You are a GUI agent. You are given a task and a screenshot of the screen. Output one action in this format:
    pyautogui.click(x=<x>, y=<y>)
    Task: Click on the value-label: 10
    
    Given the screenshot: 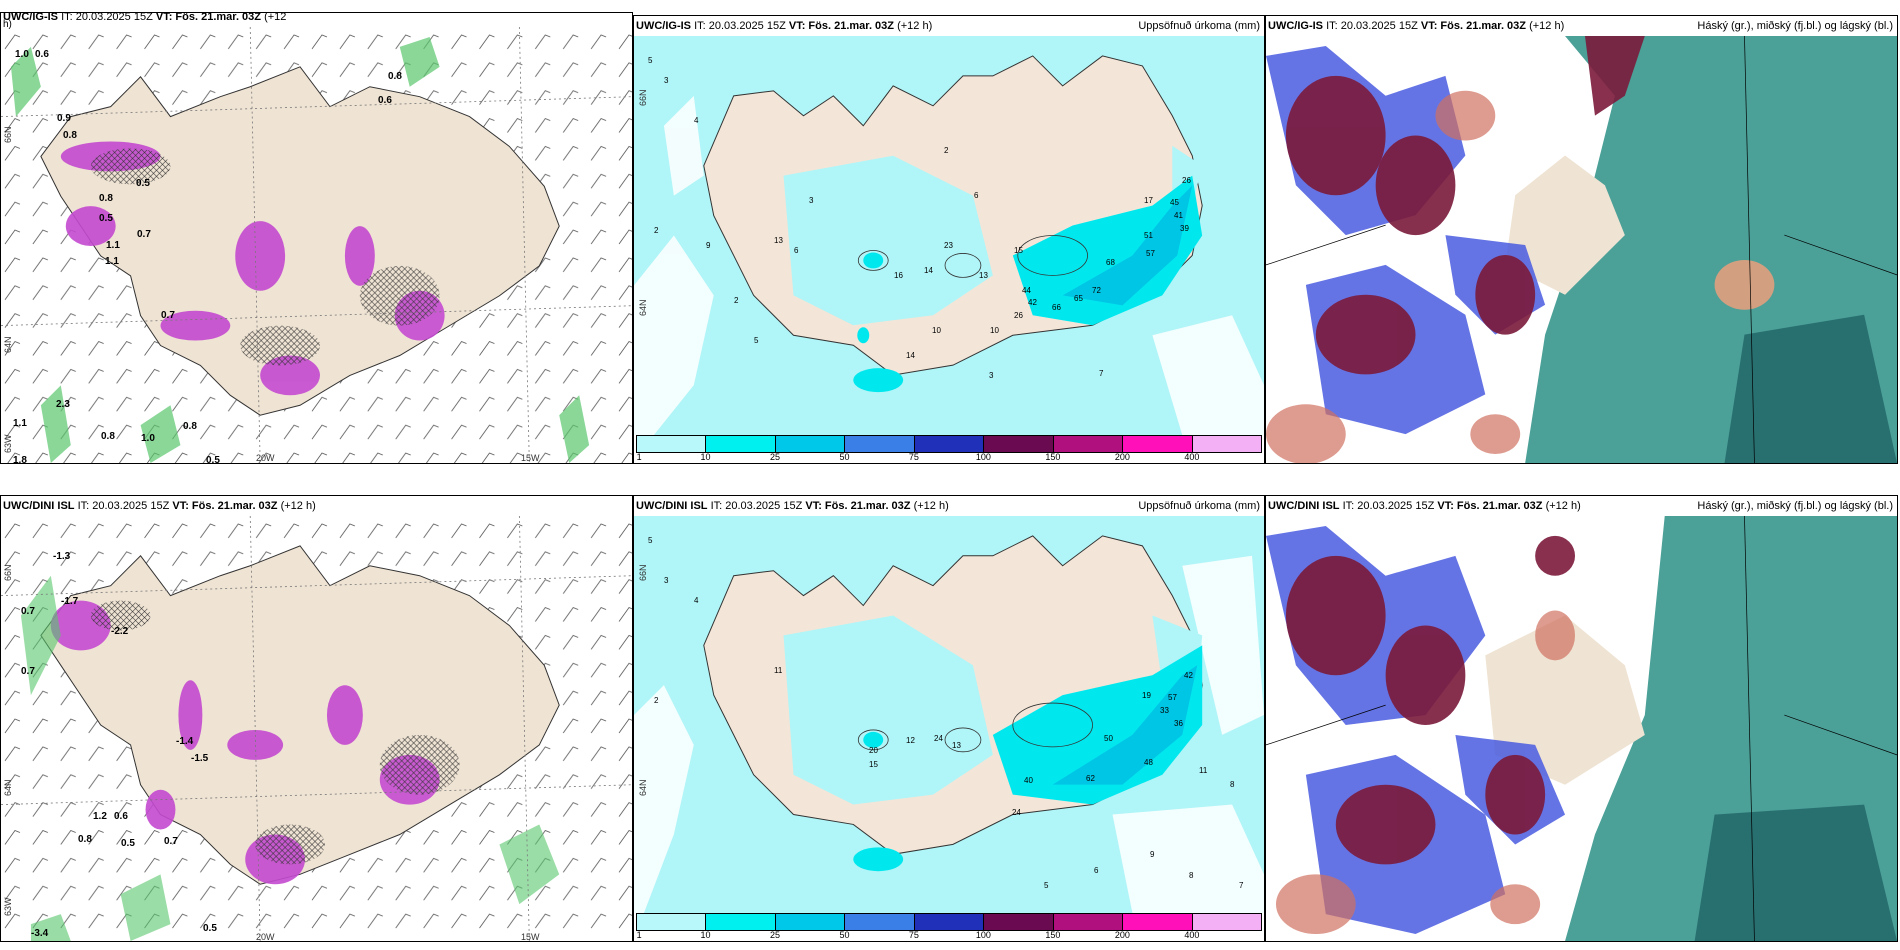 What is the action you would take?
    pyautogui.click(x=936, y=330)
    